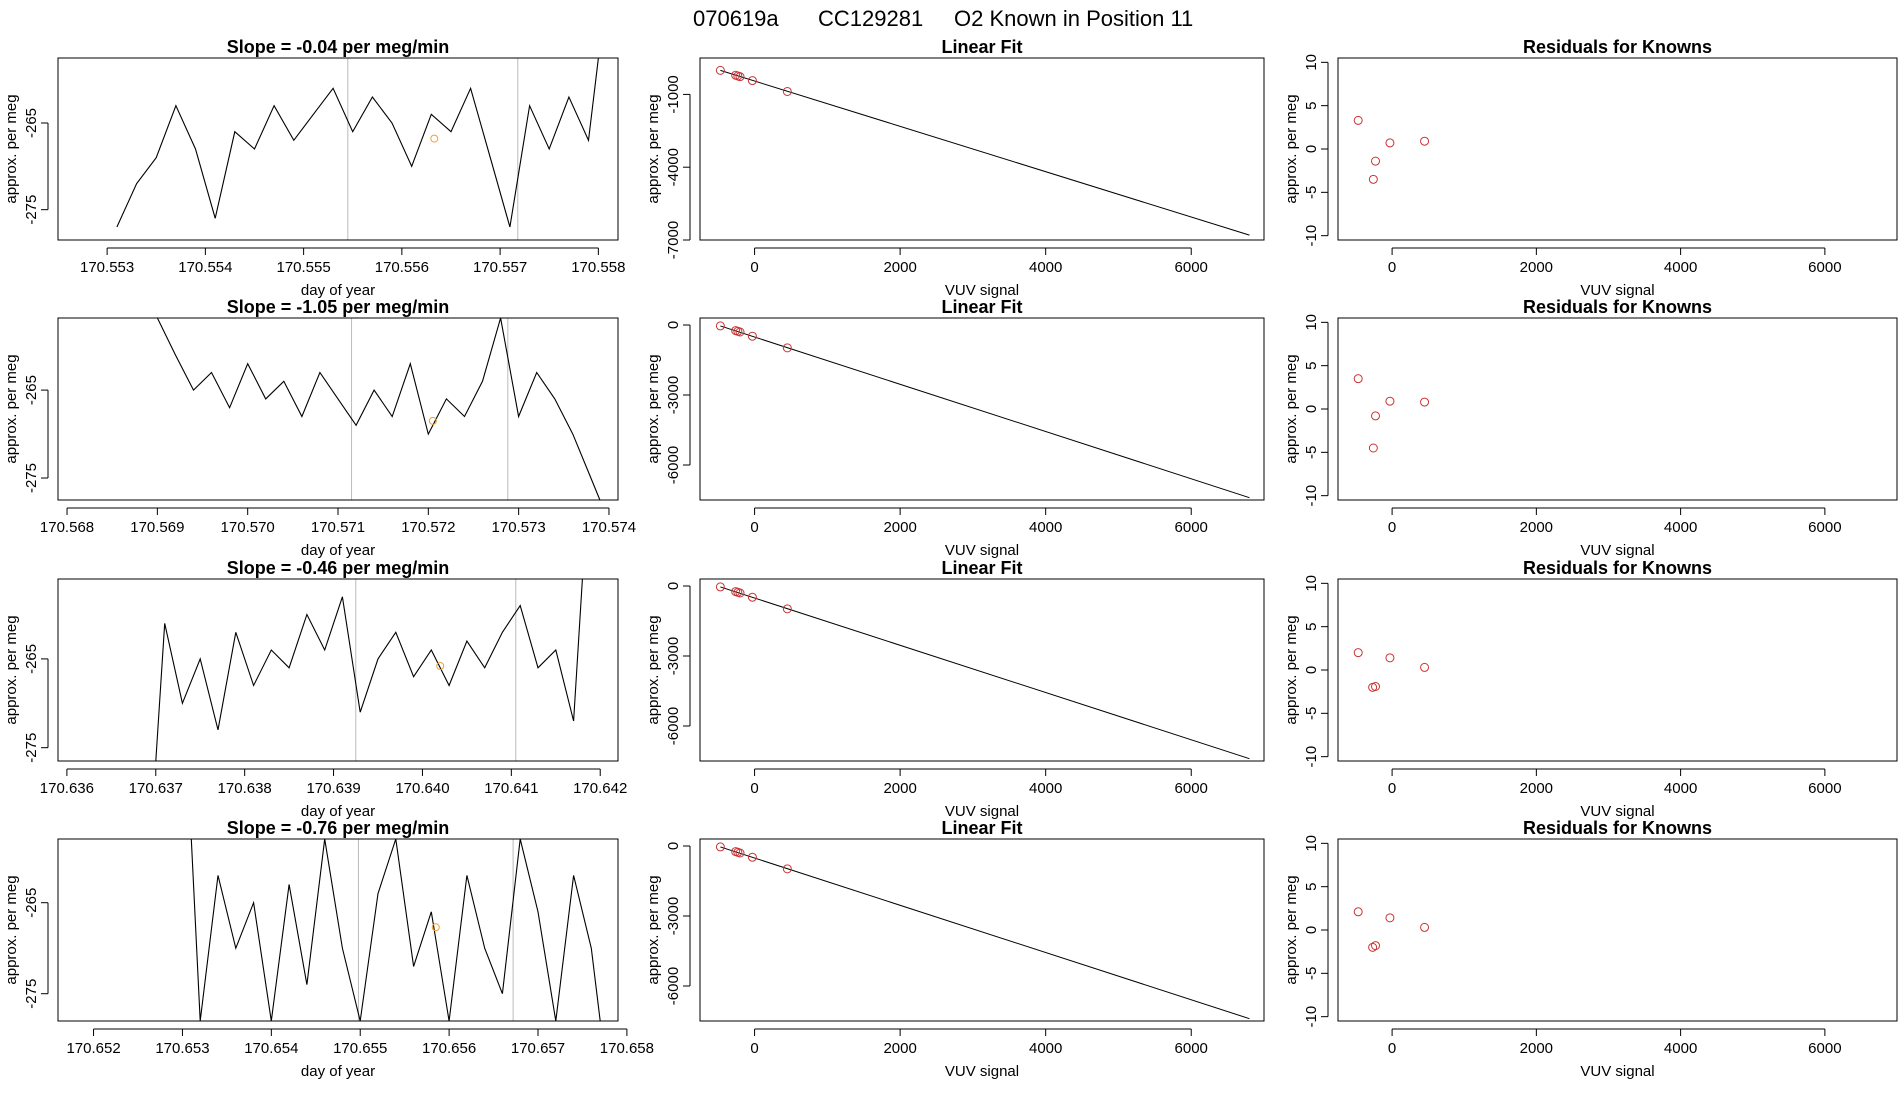 The image size is (1900, 1100). I want to click on x-tick-label: 170.653, so click(182, 1048).